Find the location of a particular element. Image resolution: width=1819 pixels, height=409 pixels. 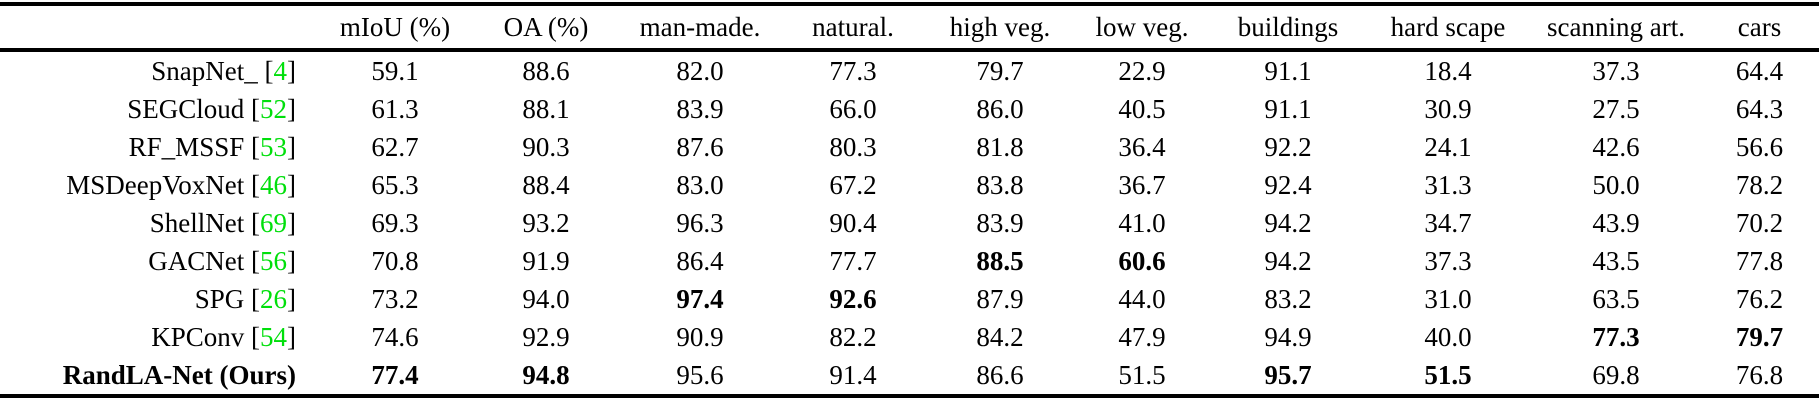

value-cell: 90.3 is located at coordinates (546, 146).